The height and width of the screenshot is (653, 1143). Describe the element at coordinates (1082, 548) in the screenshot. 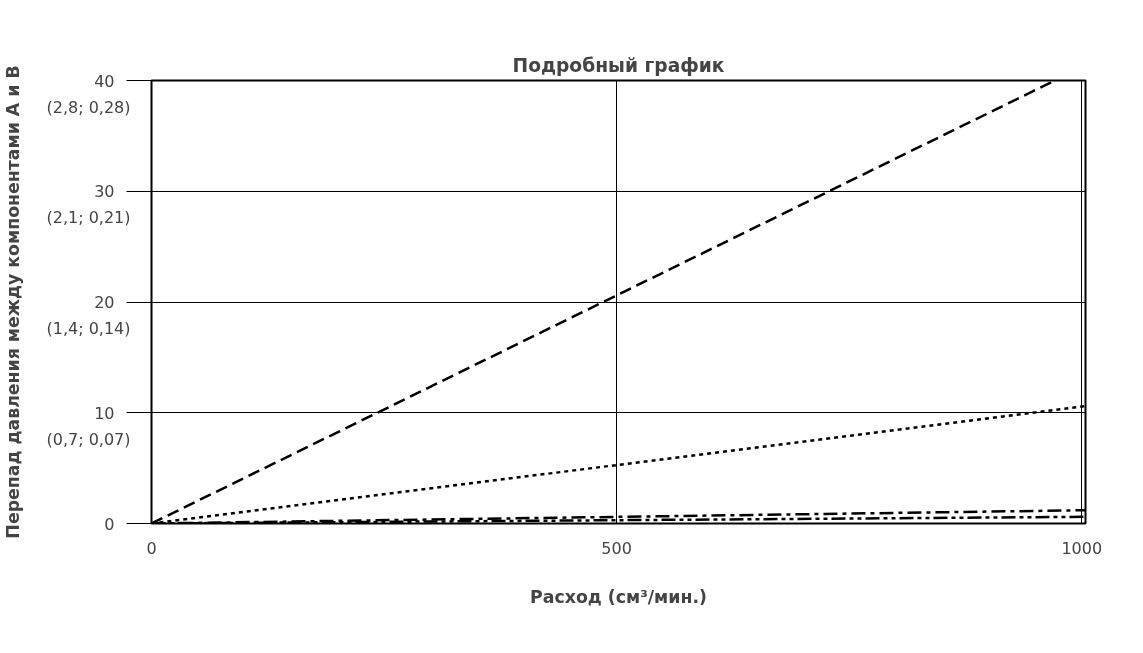

I see `x-tick-label: 1000` at that location.